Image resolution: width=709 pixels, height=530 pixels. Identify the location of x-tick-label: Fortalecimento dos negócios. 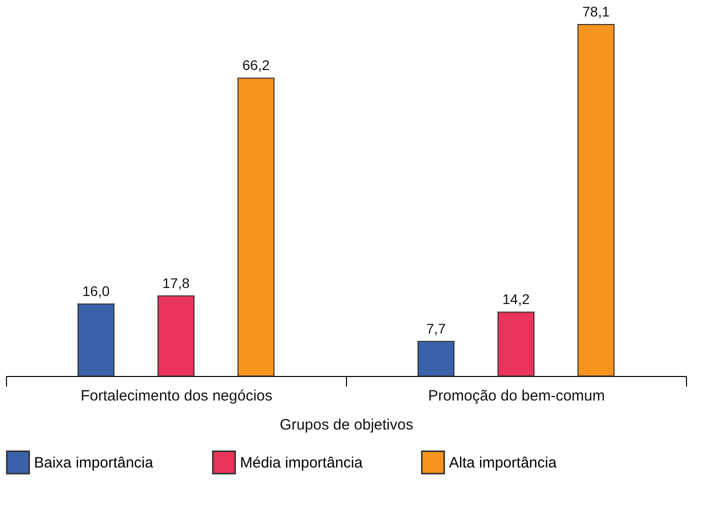
(176, 396).